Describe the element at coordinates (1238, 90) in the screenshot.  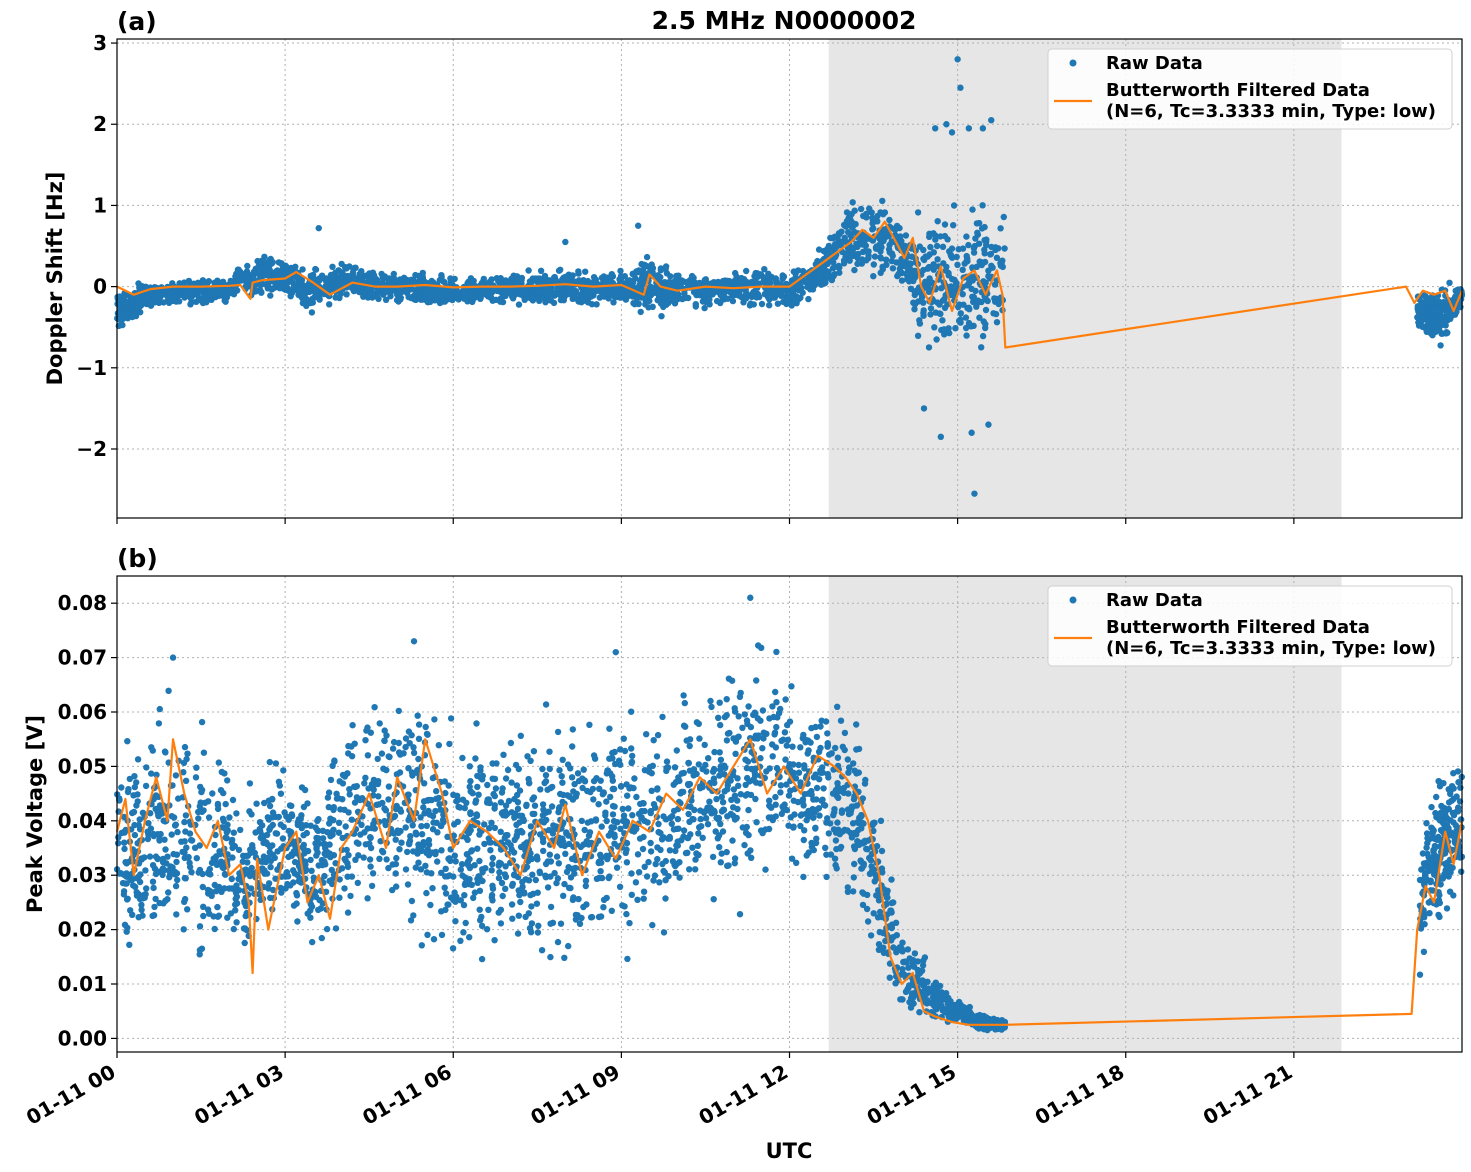
I see `legend-filtered-label: Butterworth Filtered Data` at that location.